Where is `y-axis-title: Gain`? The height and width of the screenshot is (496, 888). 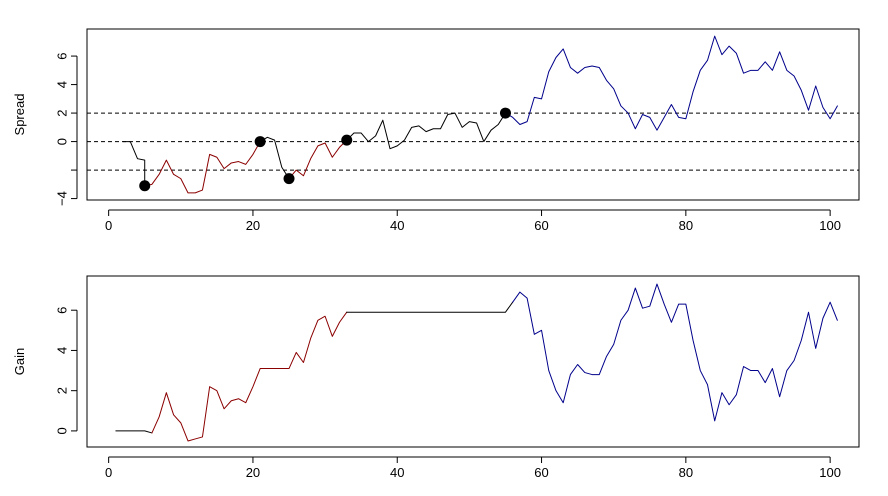
y-axis-title: Gain is located at coordinates (19, 361).